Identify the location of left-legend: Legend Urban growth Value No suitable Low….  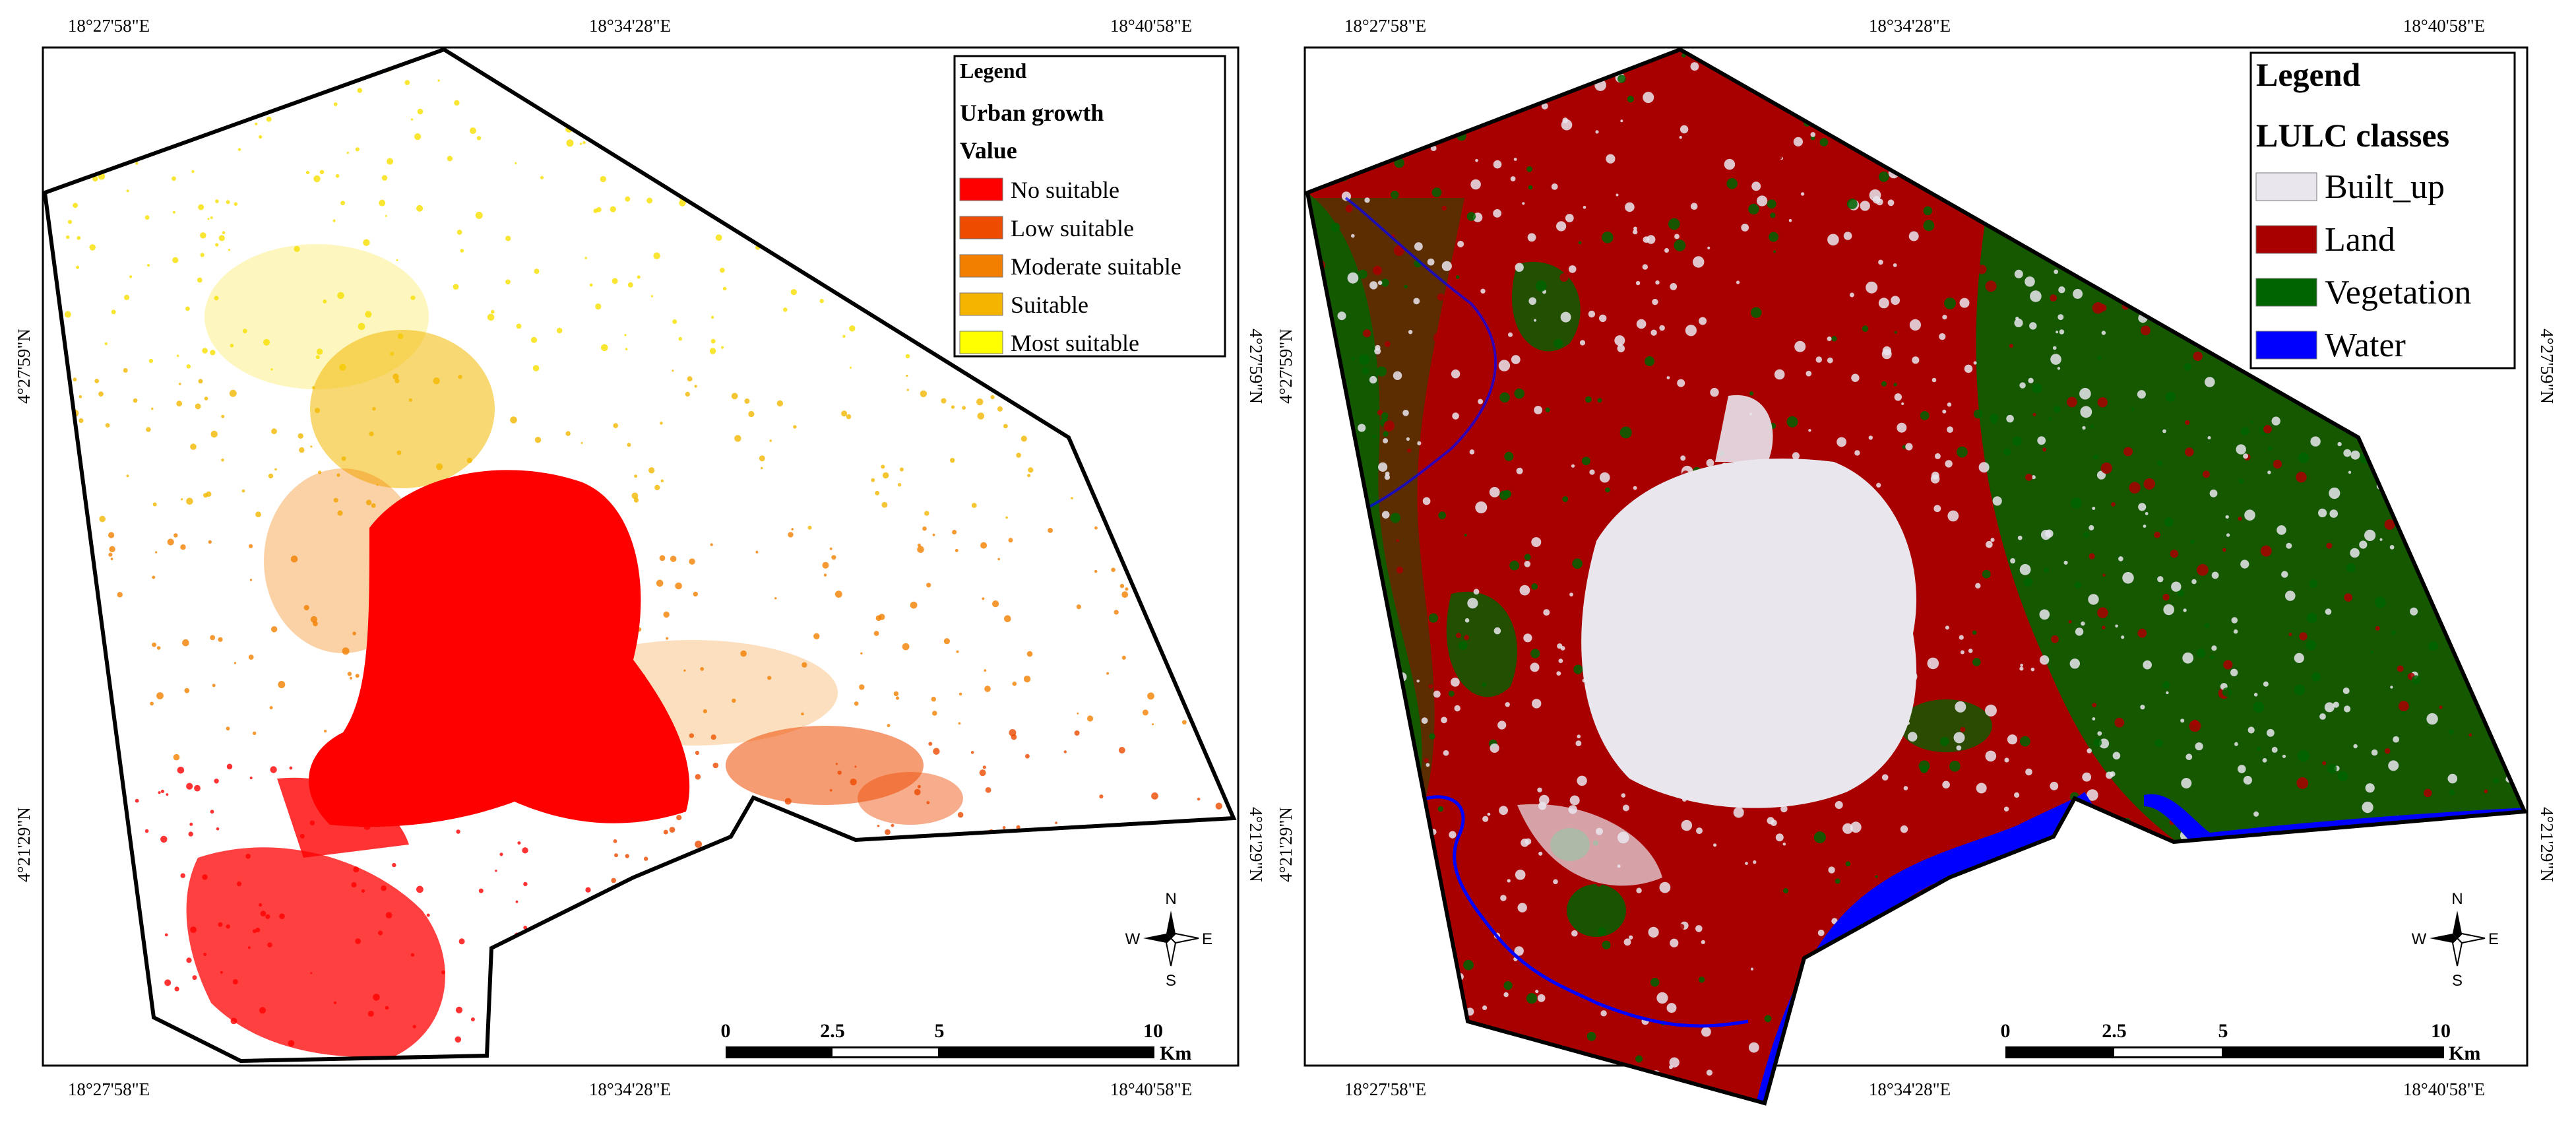
(1089, 206).